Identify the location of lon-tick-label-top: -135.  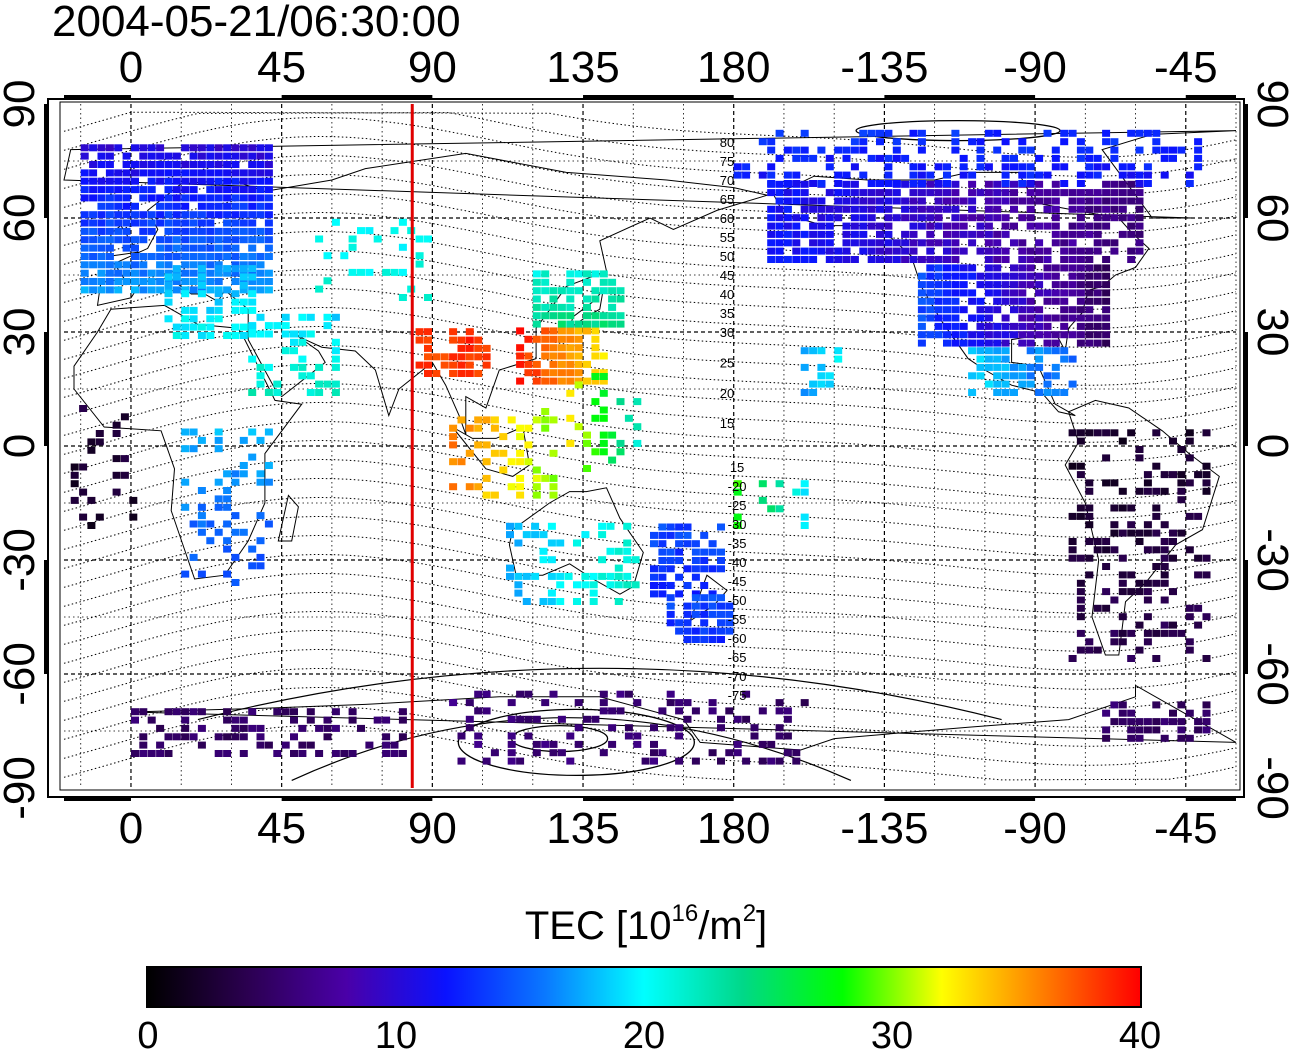
(884, 67).